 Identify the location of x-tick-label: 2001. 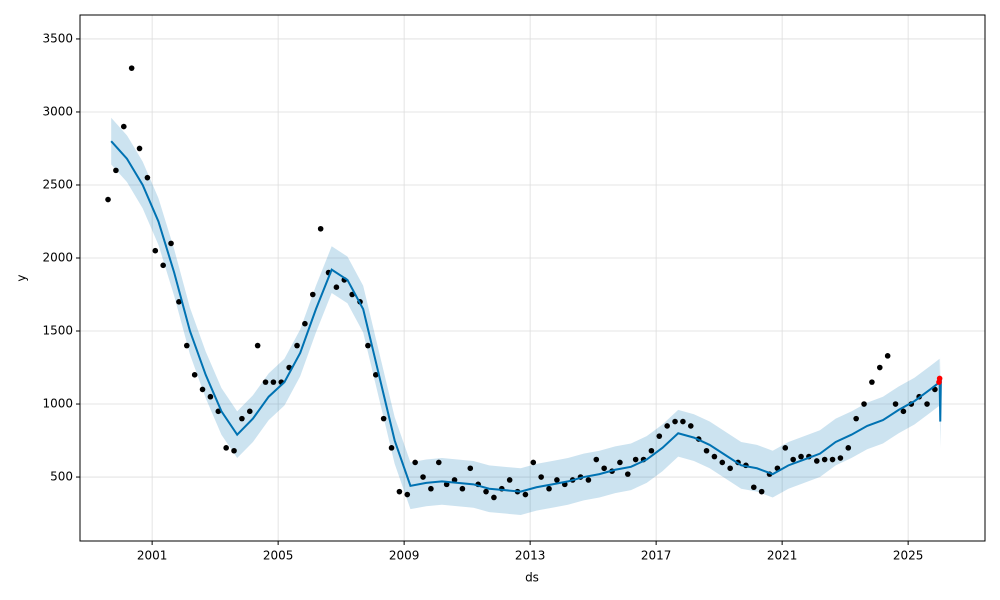
(152, 556).